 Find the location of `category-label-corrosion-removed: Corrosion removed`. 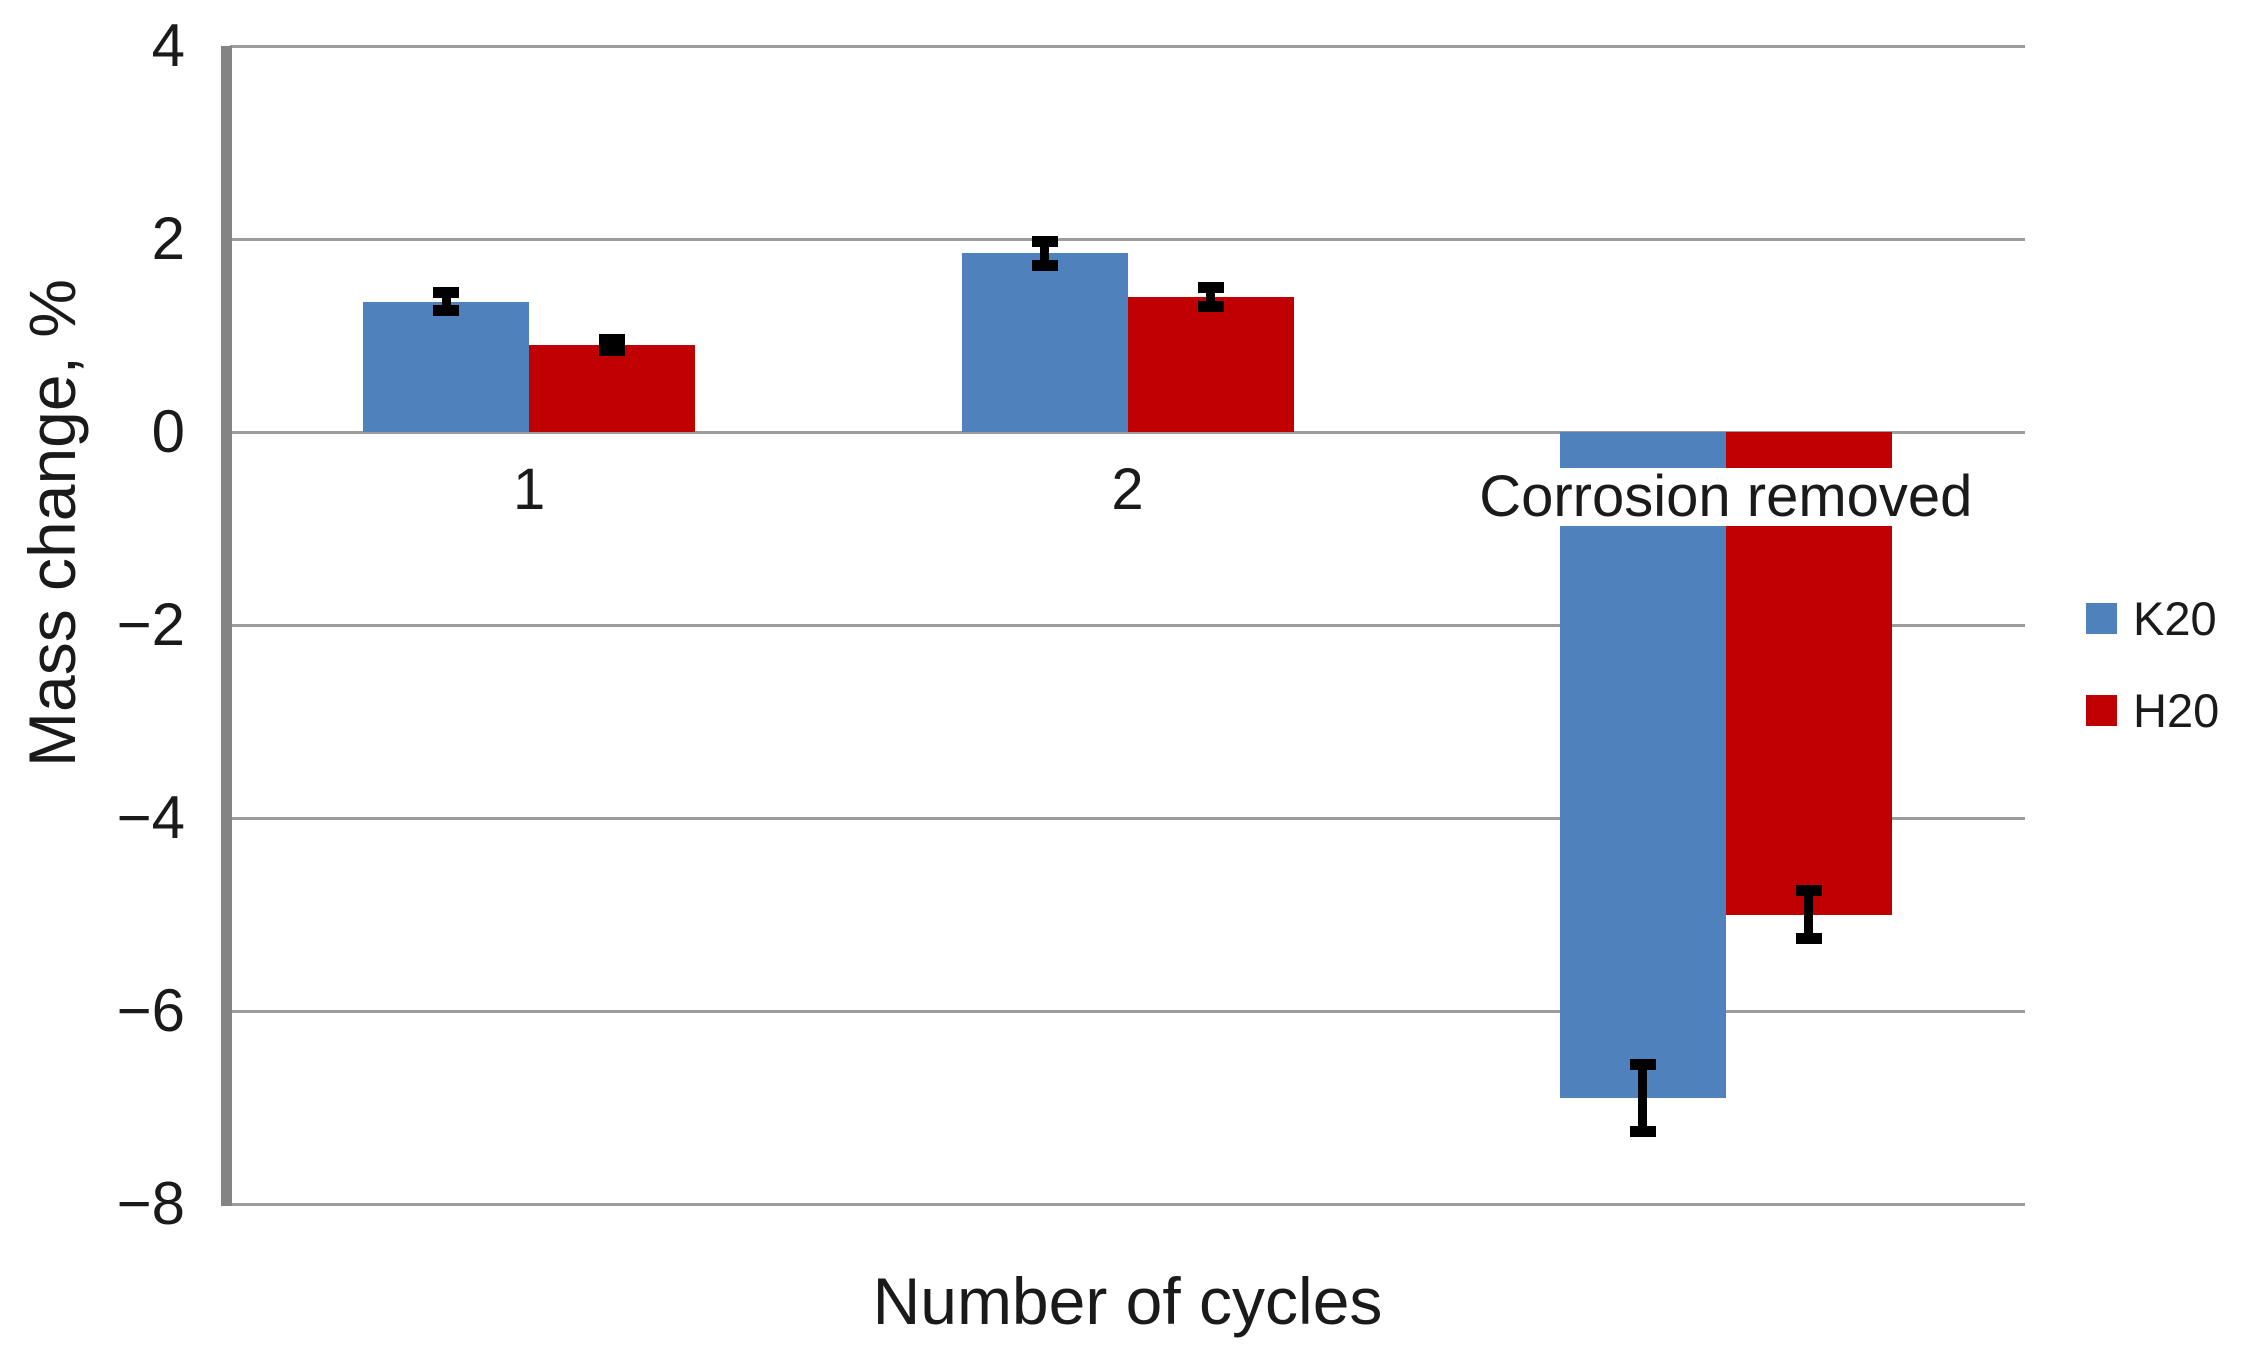

category-label-corrosion-removed: Corrosion removed is located at coordinates (1726, 497).